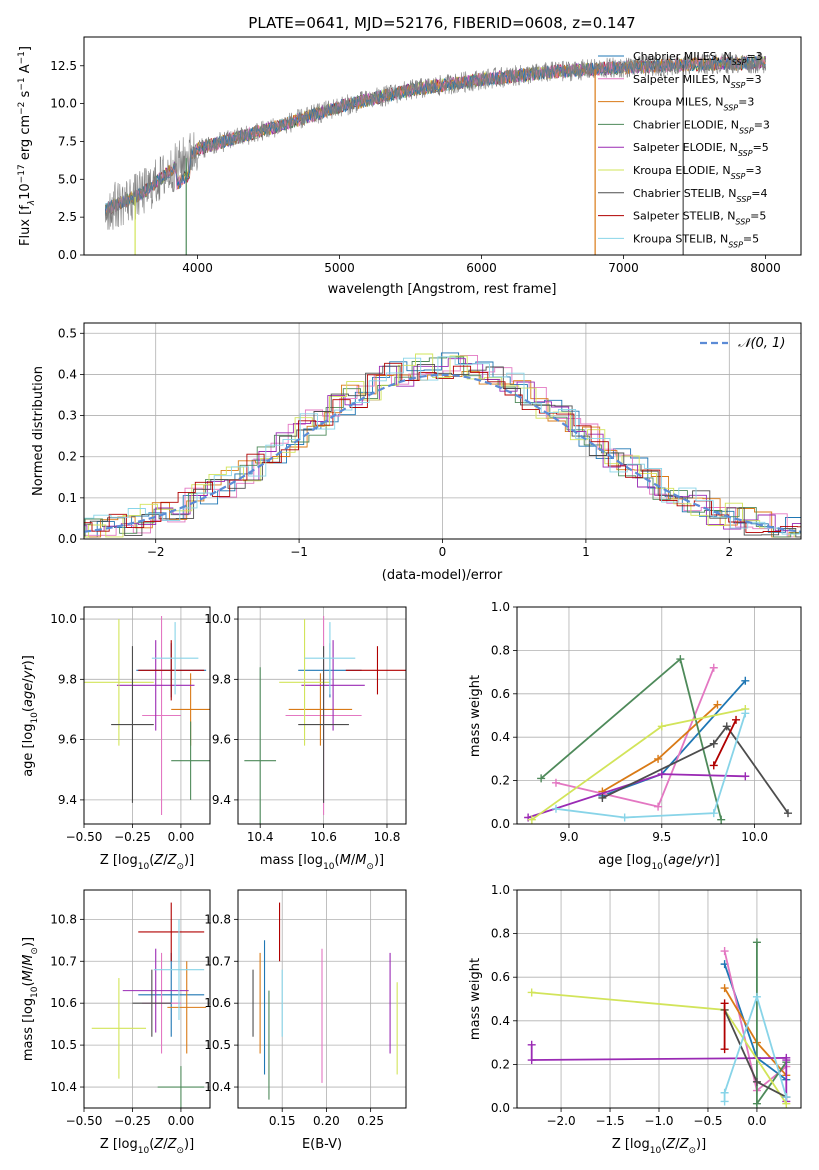  What do you see at coordinates (442, 289) in the screenshot?
I see `spectrum-xlabel: wavelength [Angstrom, rest frame]` at bounding box center [442, 289].